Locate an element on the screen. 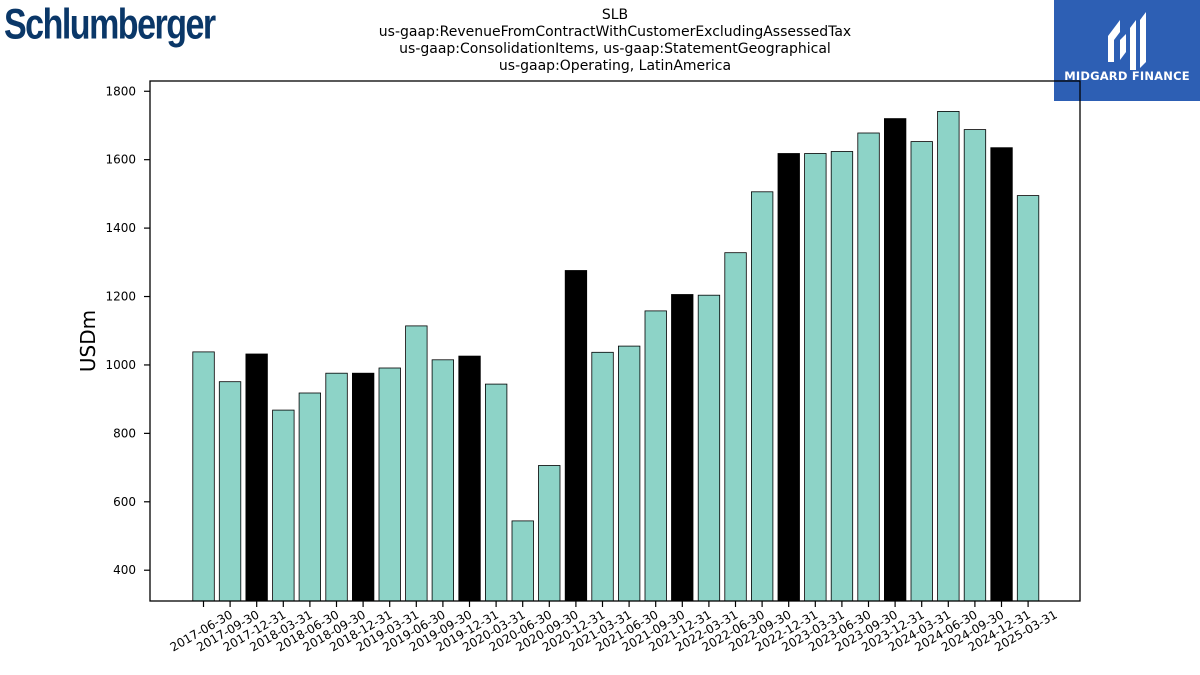  title-line-4: us-gaap:Operating, LatinAmerica is located at coordinates (615, 66).